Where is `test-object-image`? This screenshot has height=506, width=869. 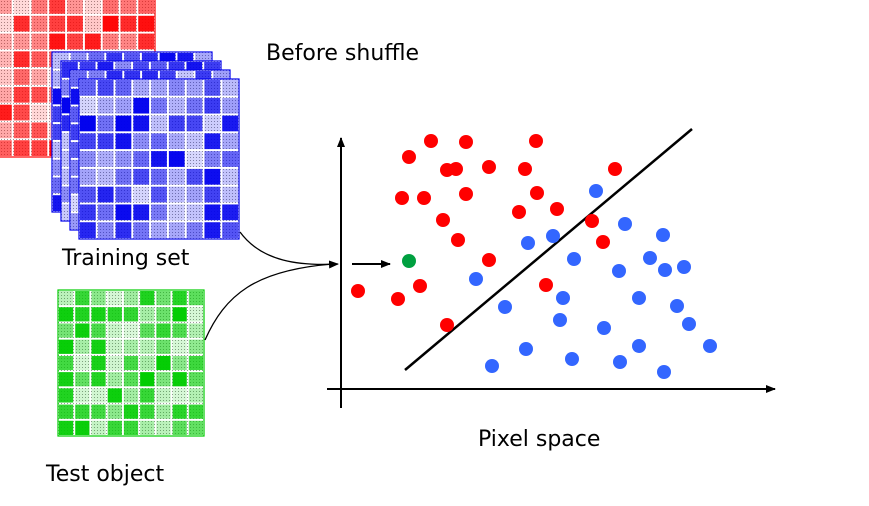
test-object-image is located at coordinates (131, 363).